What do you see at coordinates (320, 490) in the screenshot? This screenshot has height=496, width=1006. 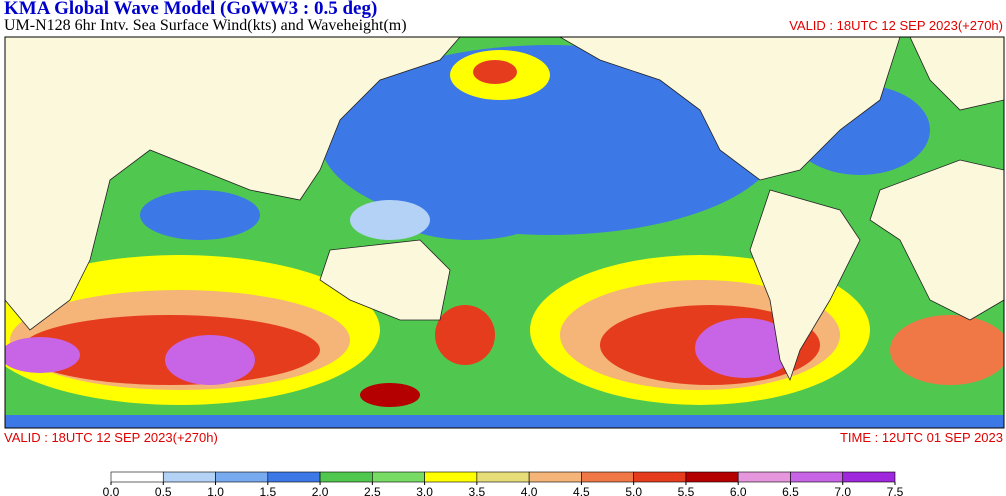 I see `colorbar-label: 2.0` at bounding box center [320, 490].